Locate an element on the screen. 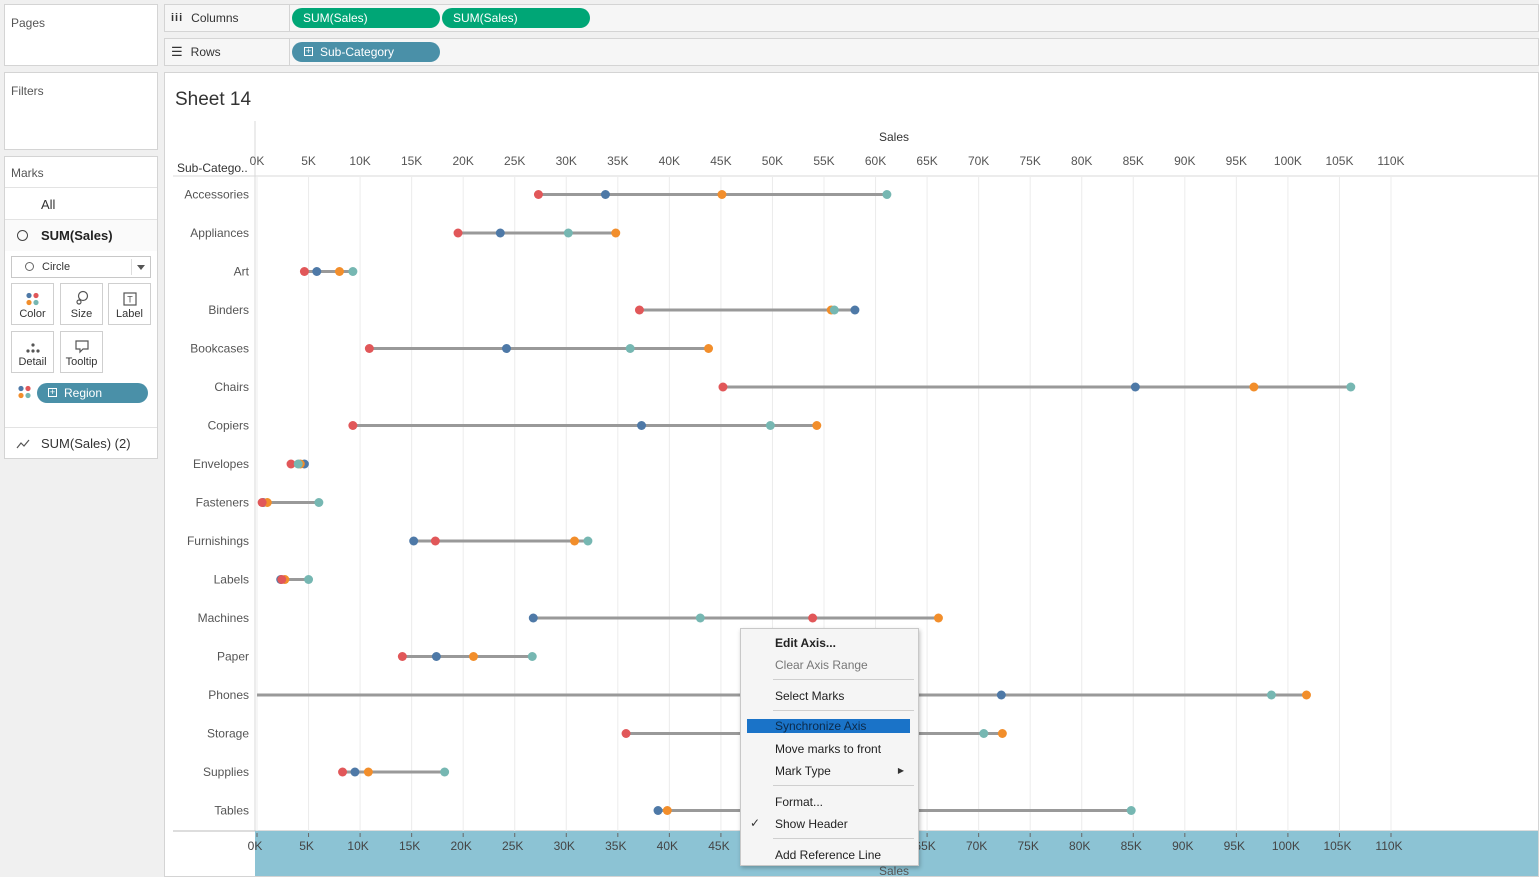 The image size is (1539, 877). menu-add-reference-line: Add Reference Line is located at coordinates (828, 855).